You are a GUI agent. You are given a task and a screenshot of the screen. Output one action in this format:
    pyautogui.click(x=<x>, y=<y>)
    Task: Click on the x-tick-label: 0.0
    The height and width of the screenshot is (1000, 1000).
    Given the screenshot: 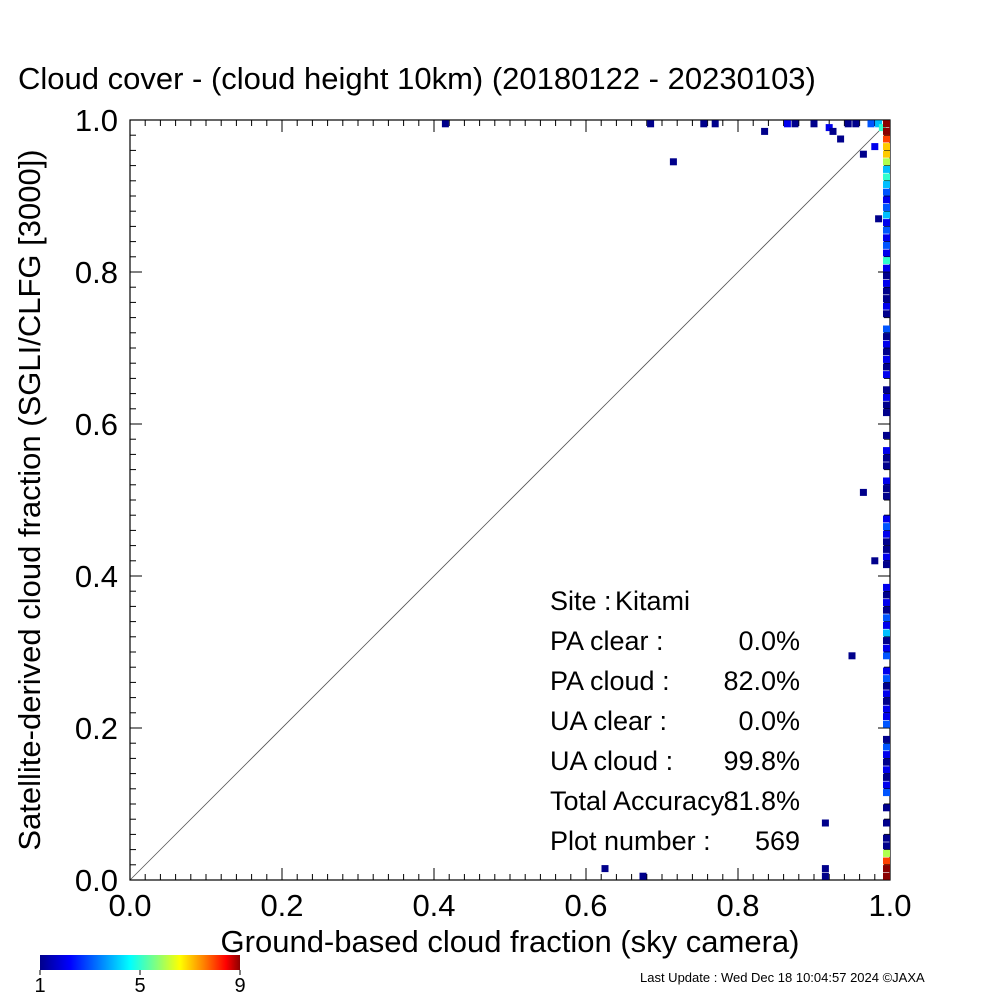 What is the action you would take?
    pyautogui.click(x=129, y=905)
    